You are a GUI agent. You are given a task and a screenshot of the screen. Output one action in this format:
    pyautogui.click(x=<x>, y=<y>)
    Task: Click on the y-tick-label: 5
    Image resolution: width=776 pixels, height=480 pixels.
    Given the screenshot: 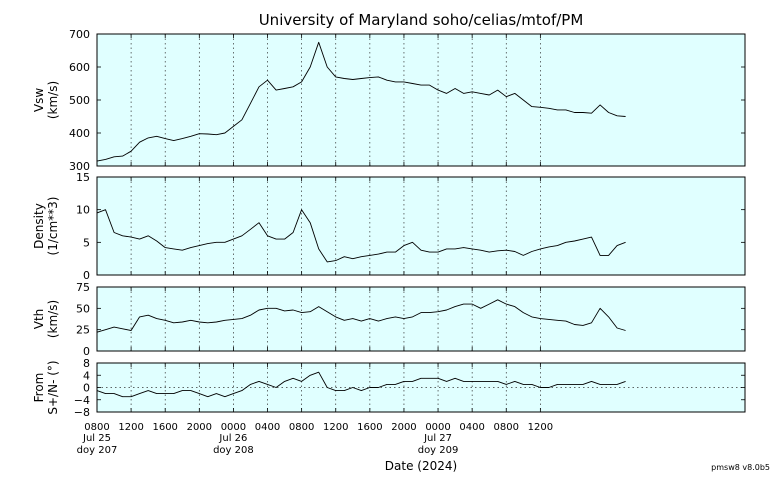 What is the action you would take?
    pyautogui.click(x=86, y=242)
    